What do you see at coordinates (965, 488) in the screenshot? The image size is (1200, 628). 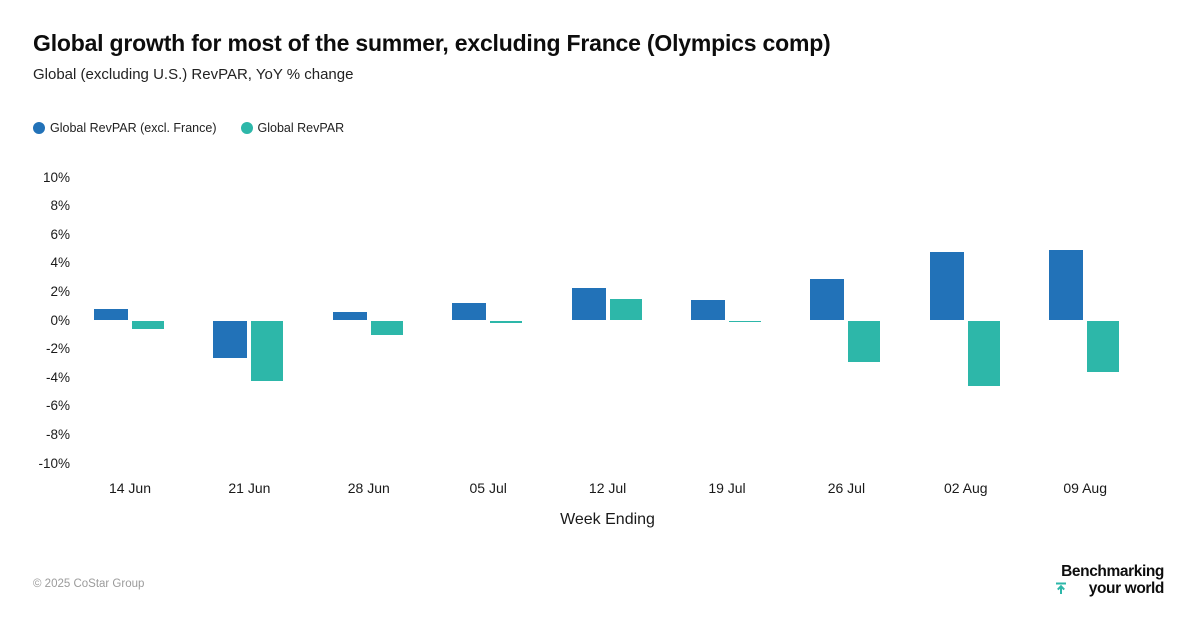 I see `x-tick-label: 02 Aug` at bounding box center [965, 488].